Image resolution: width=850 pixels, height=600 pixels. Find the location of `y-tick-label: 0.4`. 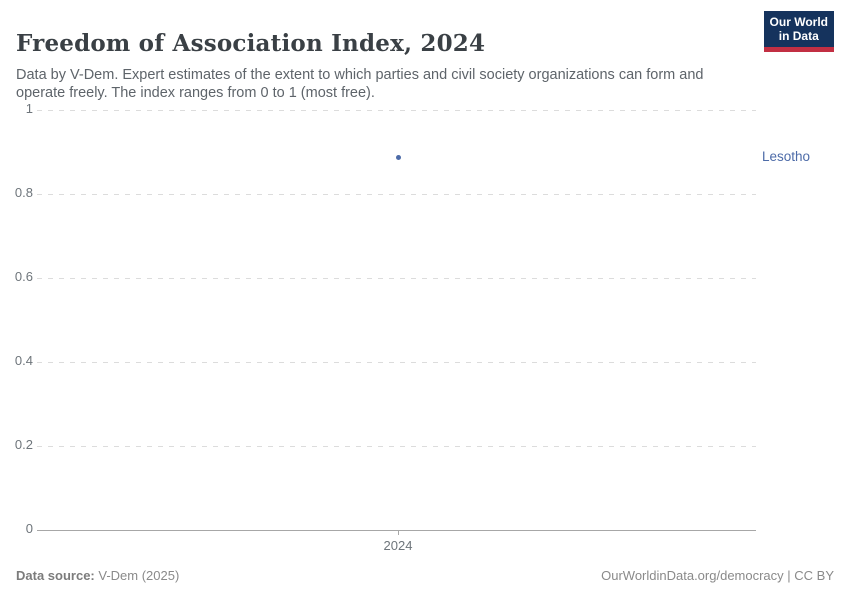

y-tick-label: 0.4 is located at coordinates (23, 360).